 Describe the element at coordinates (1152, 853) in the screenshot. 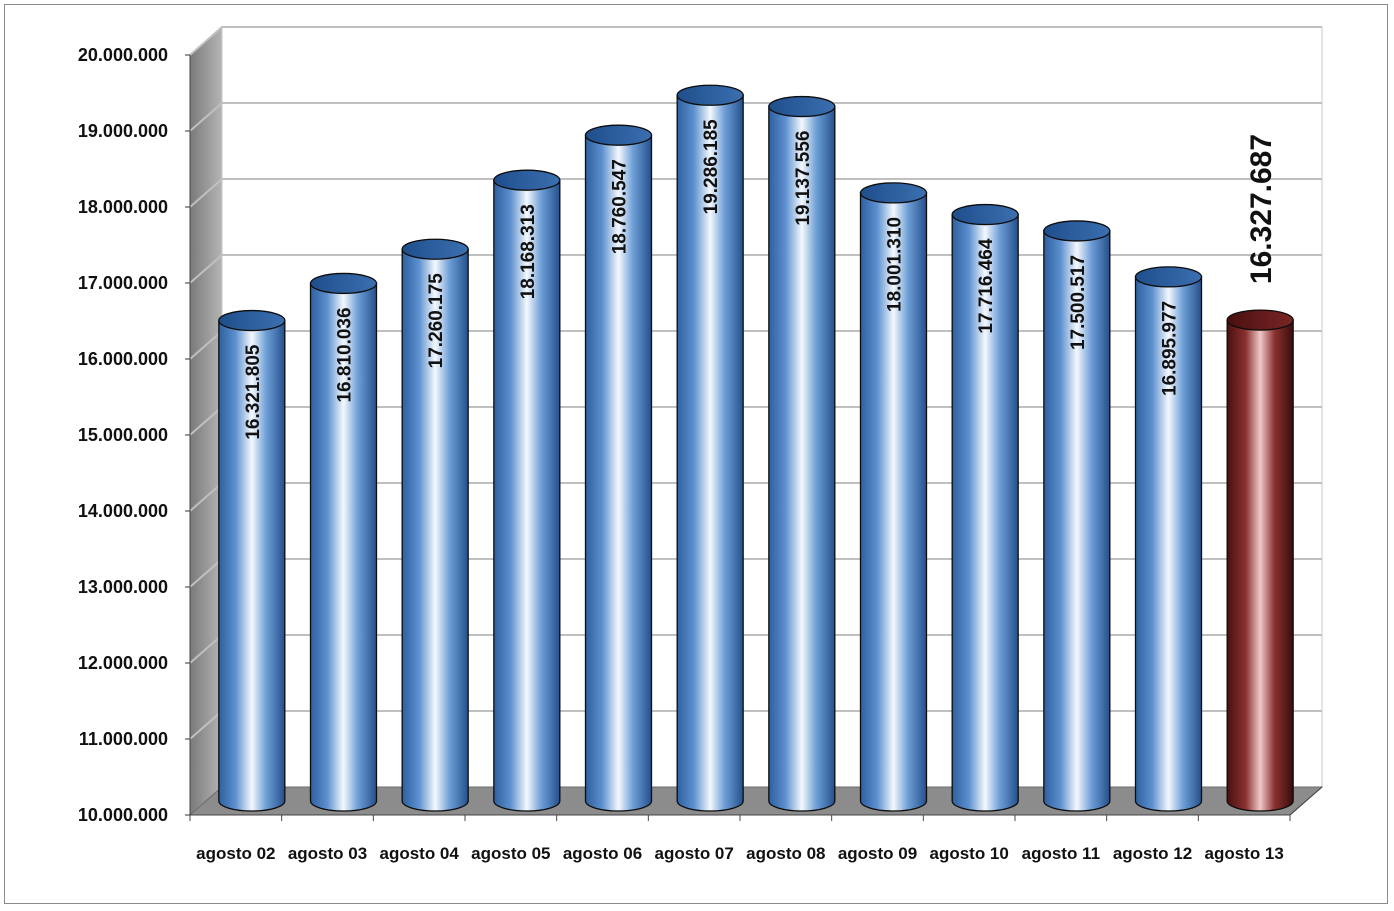

I see `x-tick-label: agosto 12` at that location.